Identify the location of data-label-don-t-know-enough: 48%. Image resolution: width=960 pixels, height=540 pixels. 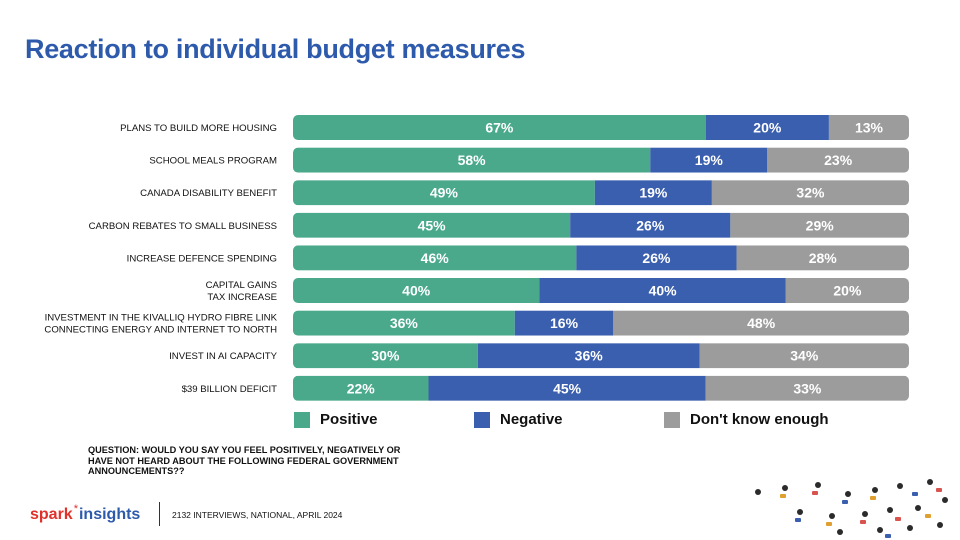
(761, 323).